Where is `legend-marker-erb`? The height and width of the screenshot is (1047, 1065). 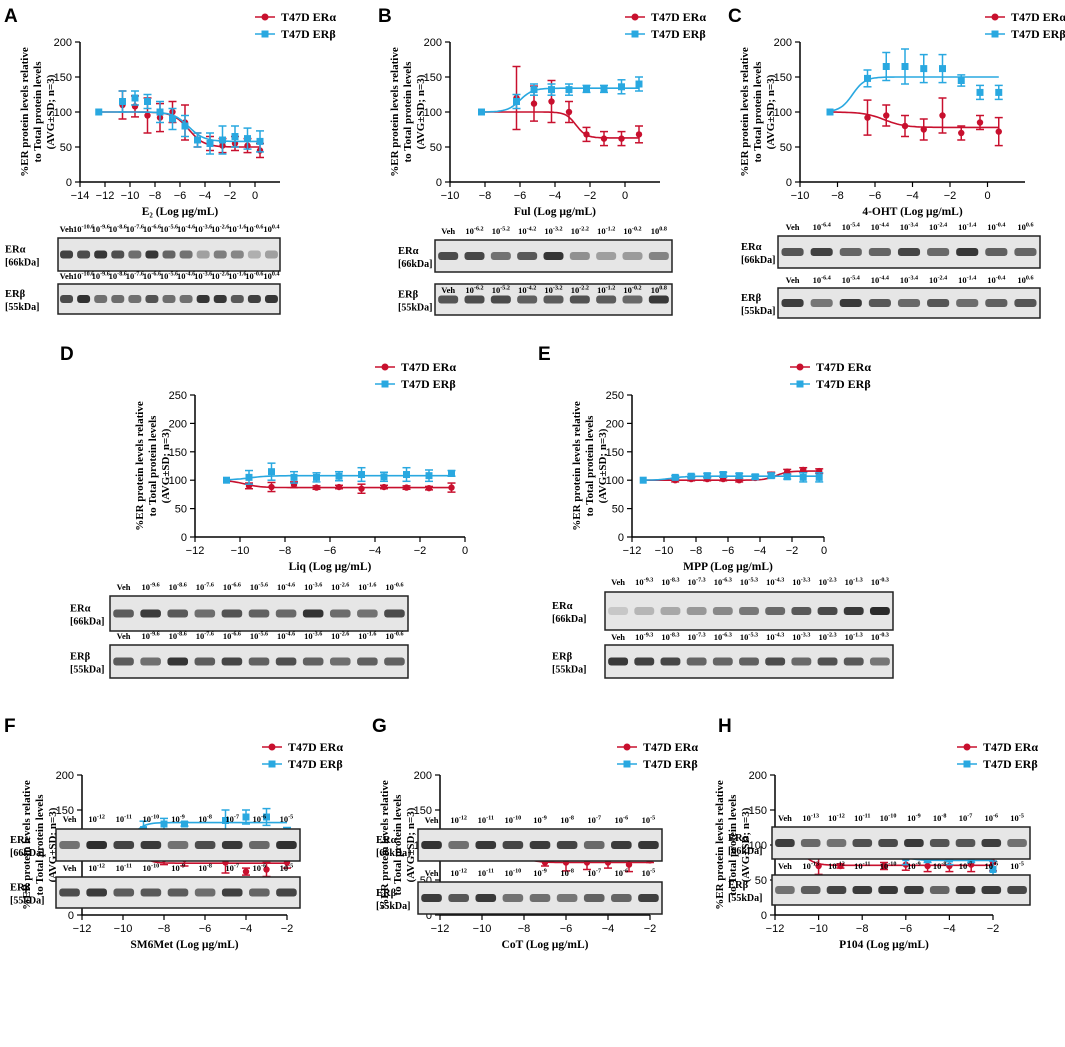 legend-marker-erb is located at coordinates (627, 764).